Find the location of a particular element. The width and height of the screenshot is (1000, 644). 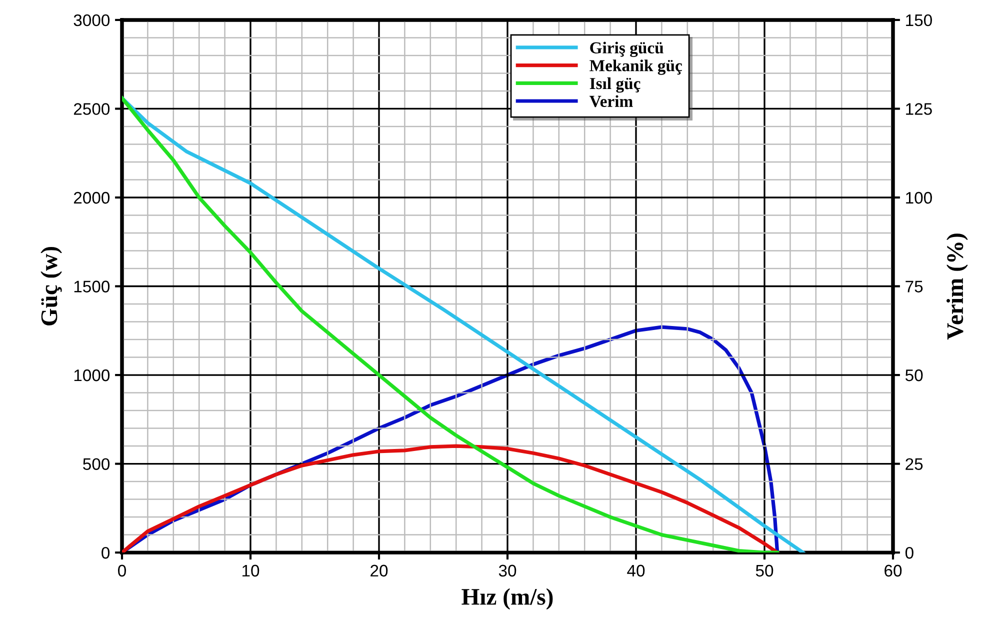

y2-tick-label: 75 is located at coordinates (914, 286).